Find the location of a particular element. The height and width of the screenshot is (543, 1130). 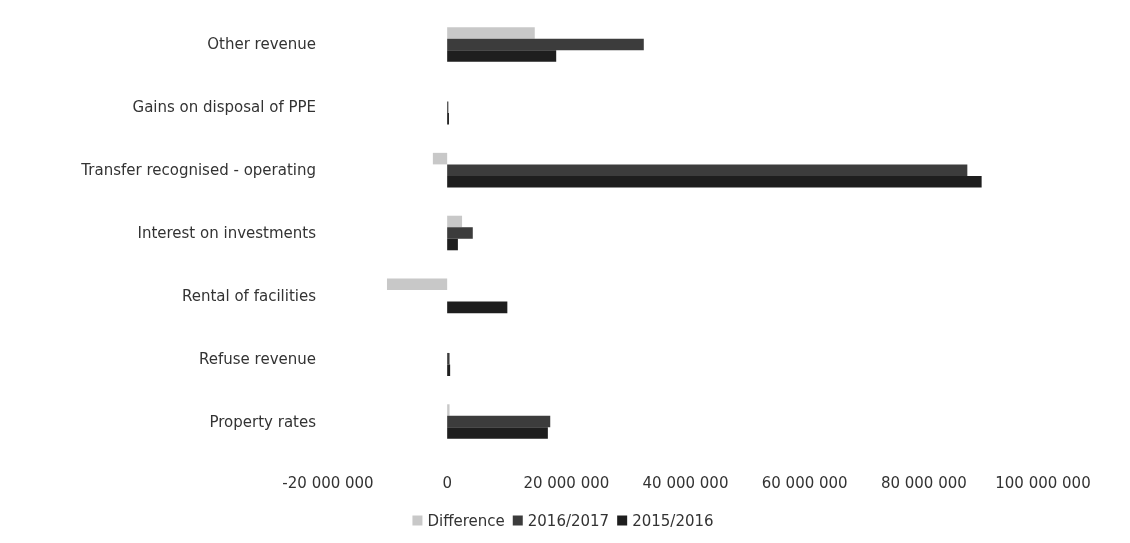

y-tick-label: Gains on disposal of PPE is located at coordinates (224, 107).